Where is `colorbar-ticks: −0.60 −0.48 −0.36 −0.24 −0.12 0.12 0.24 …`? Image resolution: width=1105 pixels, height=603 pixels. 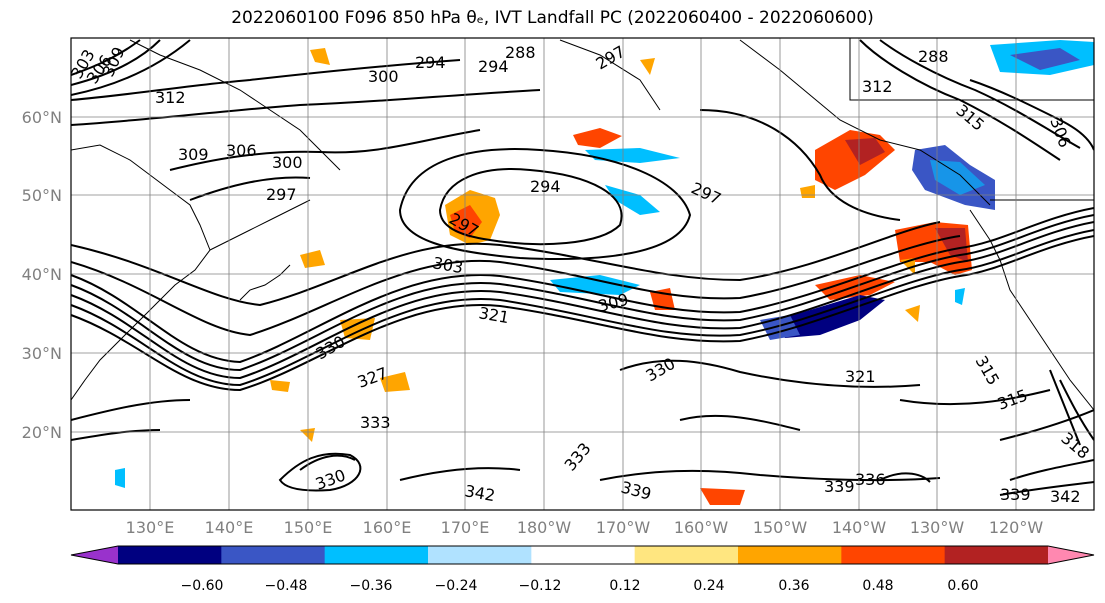 colorbar-ticks: −0.60 −0.48 −0.36 −0.24 −0.12 0.12 0.24 … is located at coordinates (580, 586).